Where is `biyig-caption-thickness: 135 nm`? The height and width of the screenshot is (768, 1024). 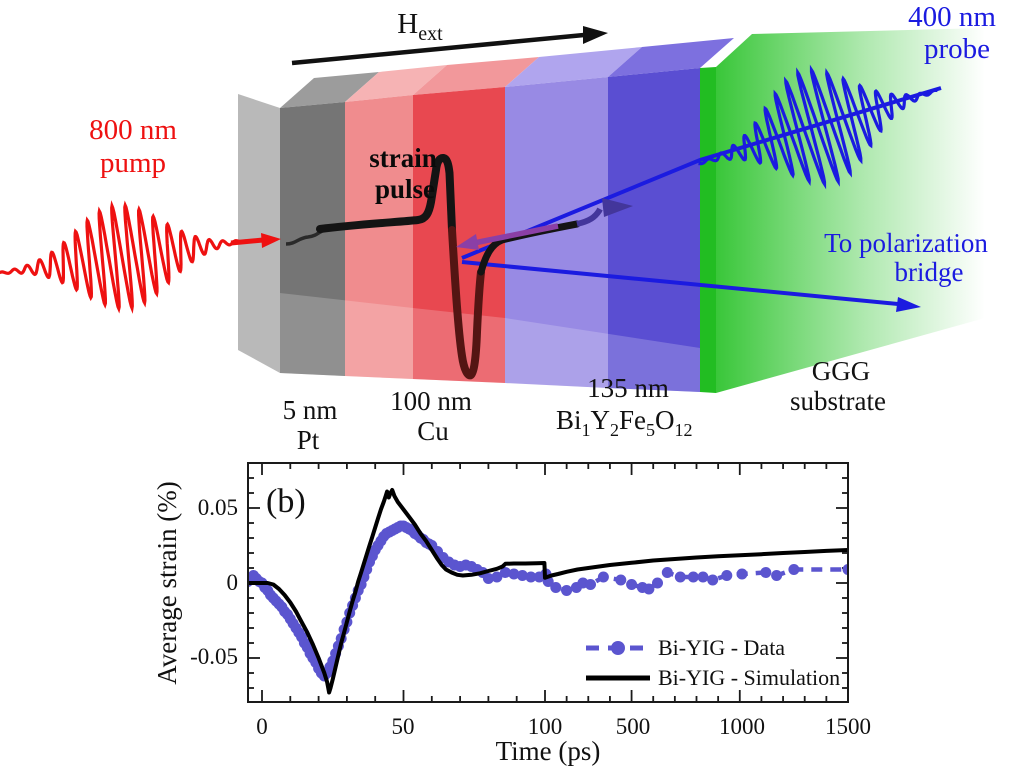
biyig-caption-thickness: 135 nm is located at coordinates (628, 388).